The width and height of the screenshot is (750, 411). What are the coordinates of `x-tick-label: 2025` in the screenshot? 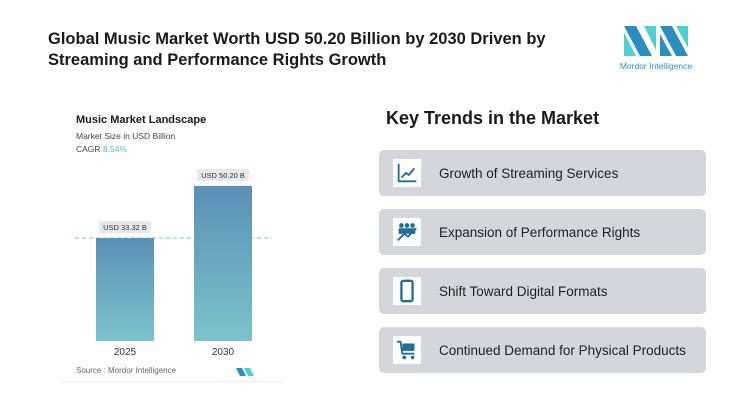 It's located at (125, 352).